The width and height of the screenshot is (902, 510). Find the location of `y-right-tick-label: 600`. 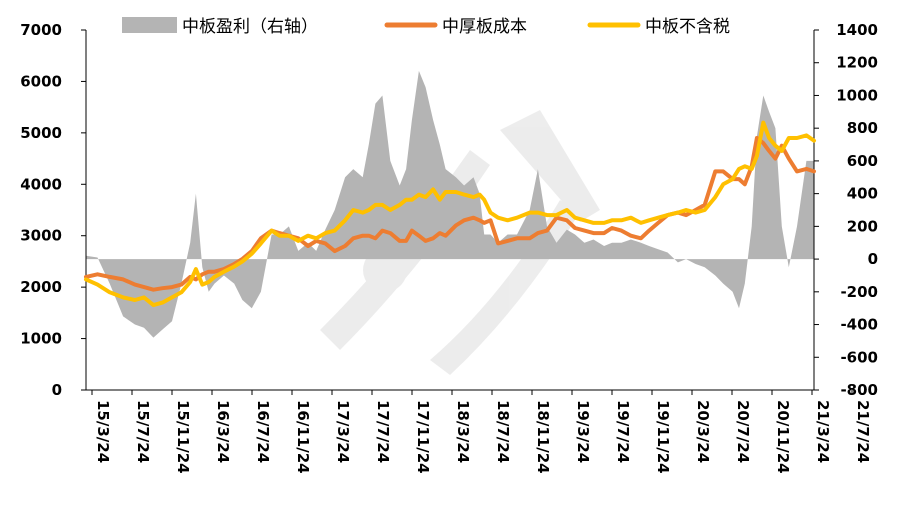

y-right-tick-label: 600 is located at coordinates (862, 161).